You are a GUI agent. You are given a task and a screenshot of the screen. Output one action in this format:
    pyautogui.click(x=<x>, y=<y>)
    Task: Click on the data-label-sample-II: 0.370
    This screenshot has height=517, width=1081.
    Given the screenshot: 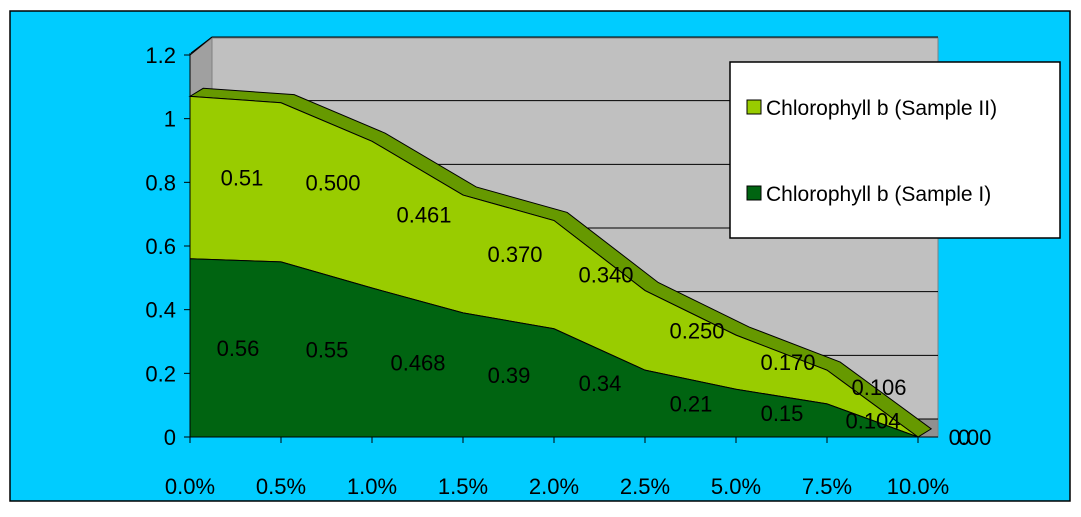 What is the action you would take?
    pyautogui.click(x=514, y=254)
    